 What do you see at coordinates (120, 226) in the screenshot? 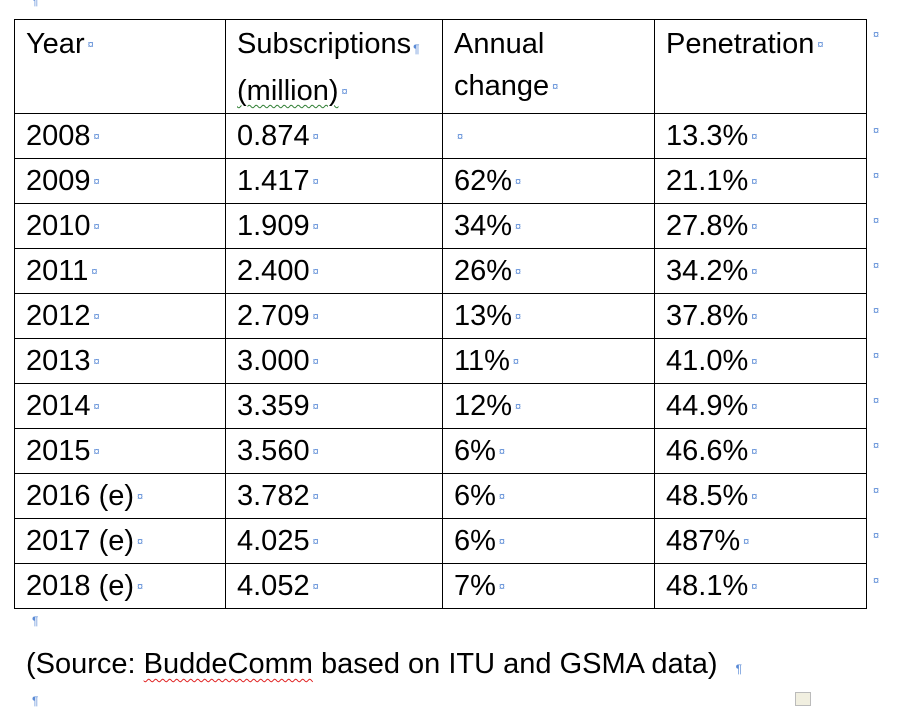
I see `cell-year: 2010 ¤` at bounding box center [120, 226].